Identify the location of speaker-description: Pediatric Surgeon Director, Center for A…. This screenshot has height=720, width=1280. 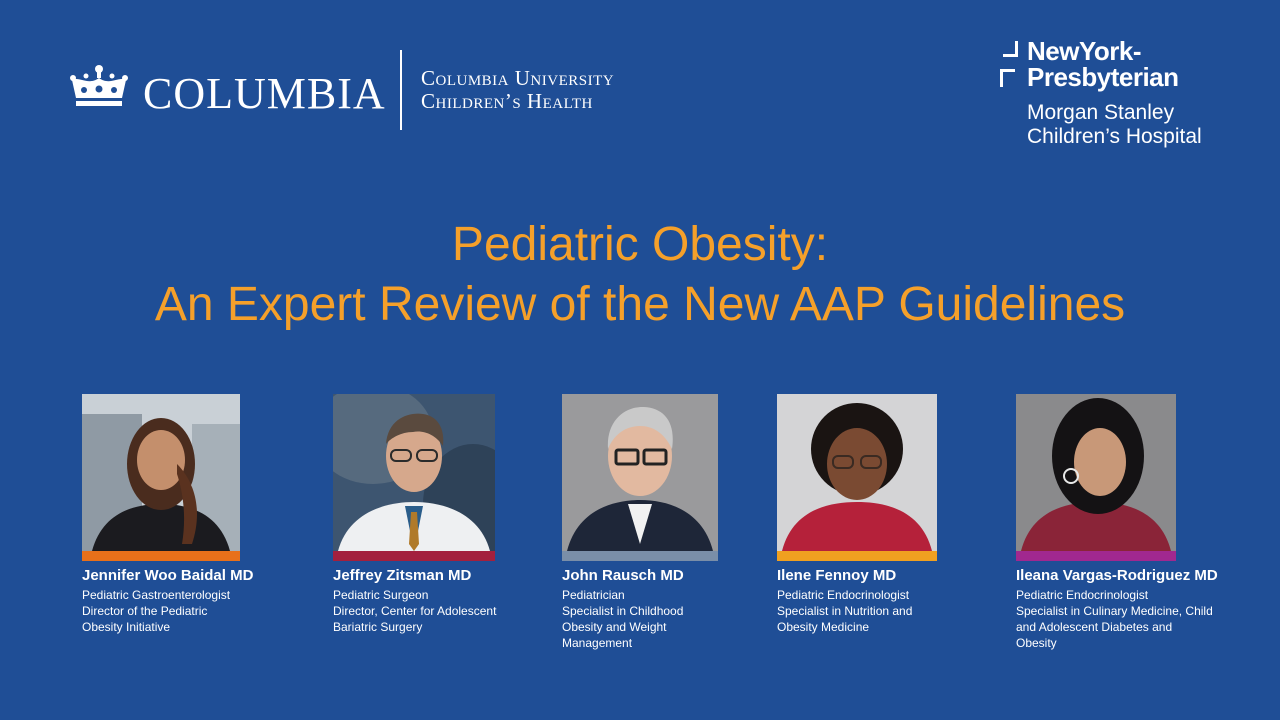
(414, 611).